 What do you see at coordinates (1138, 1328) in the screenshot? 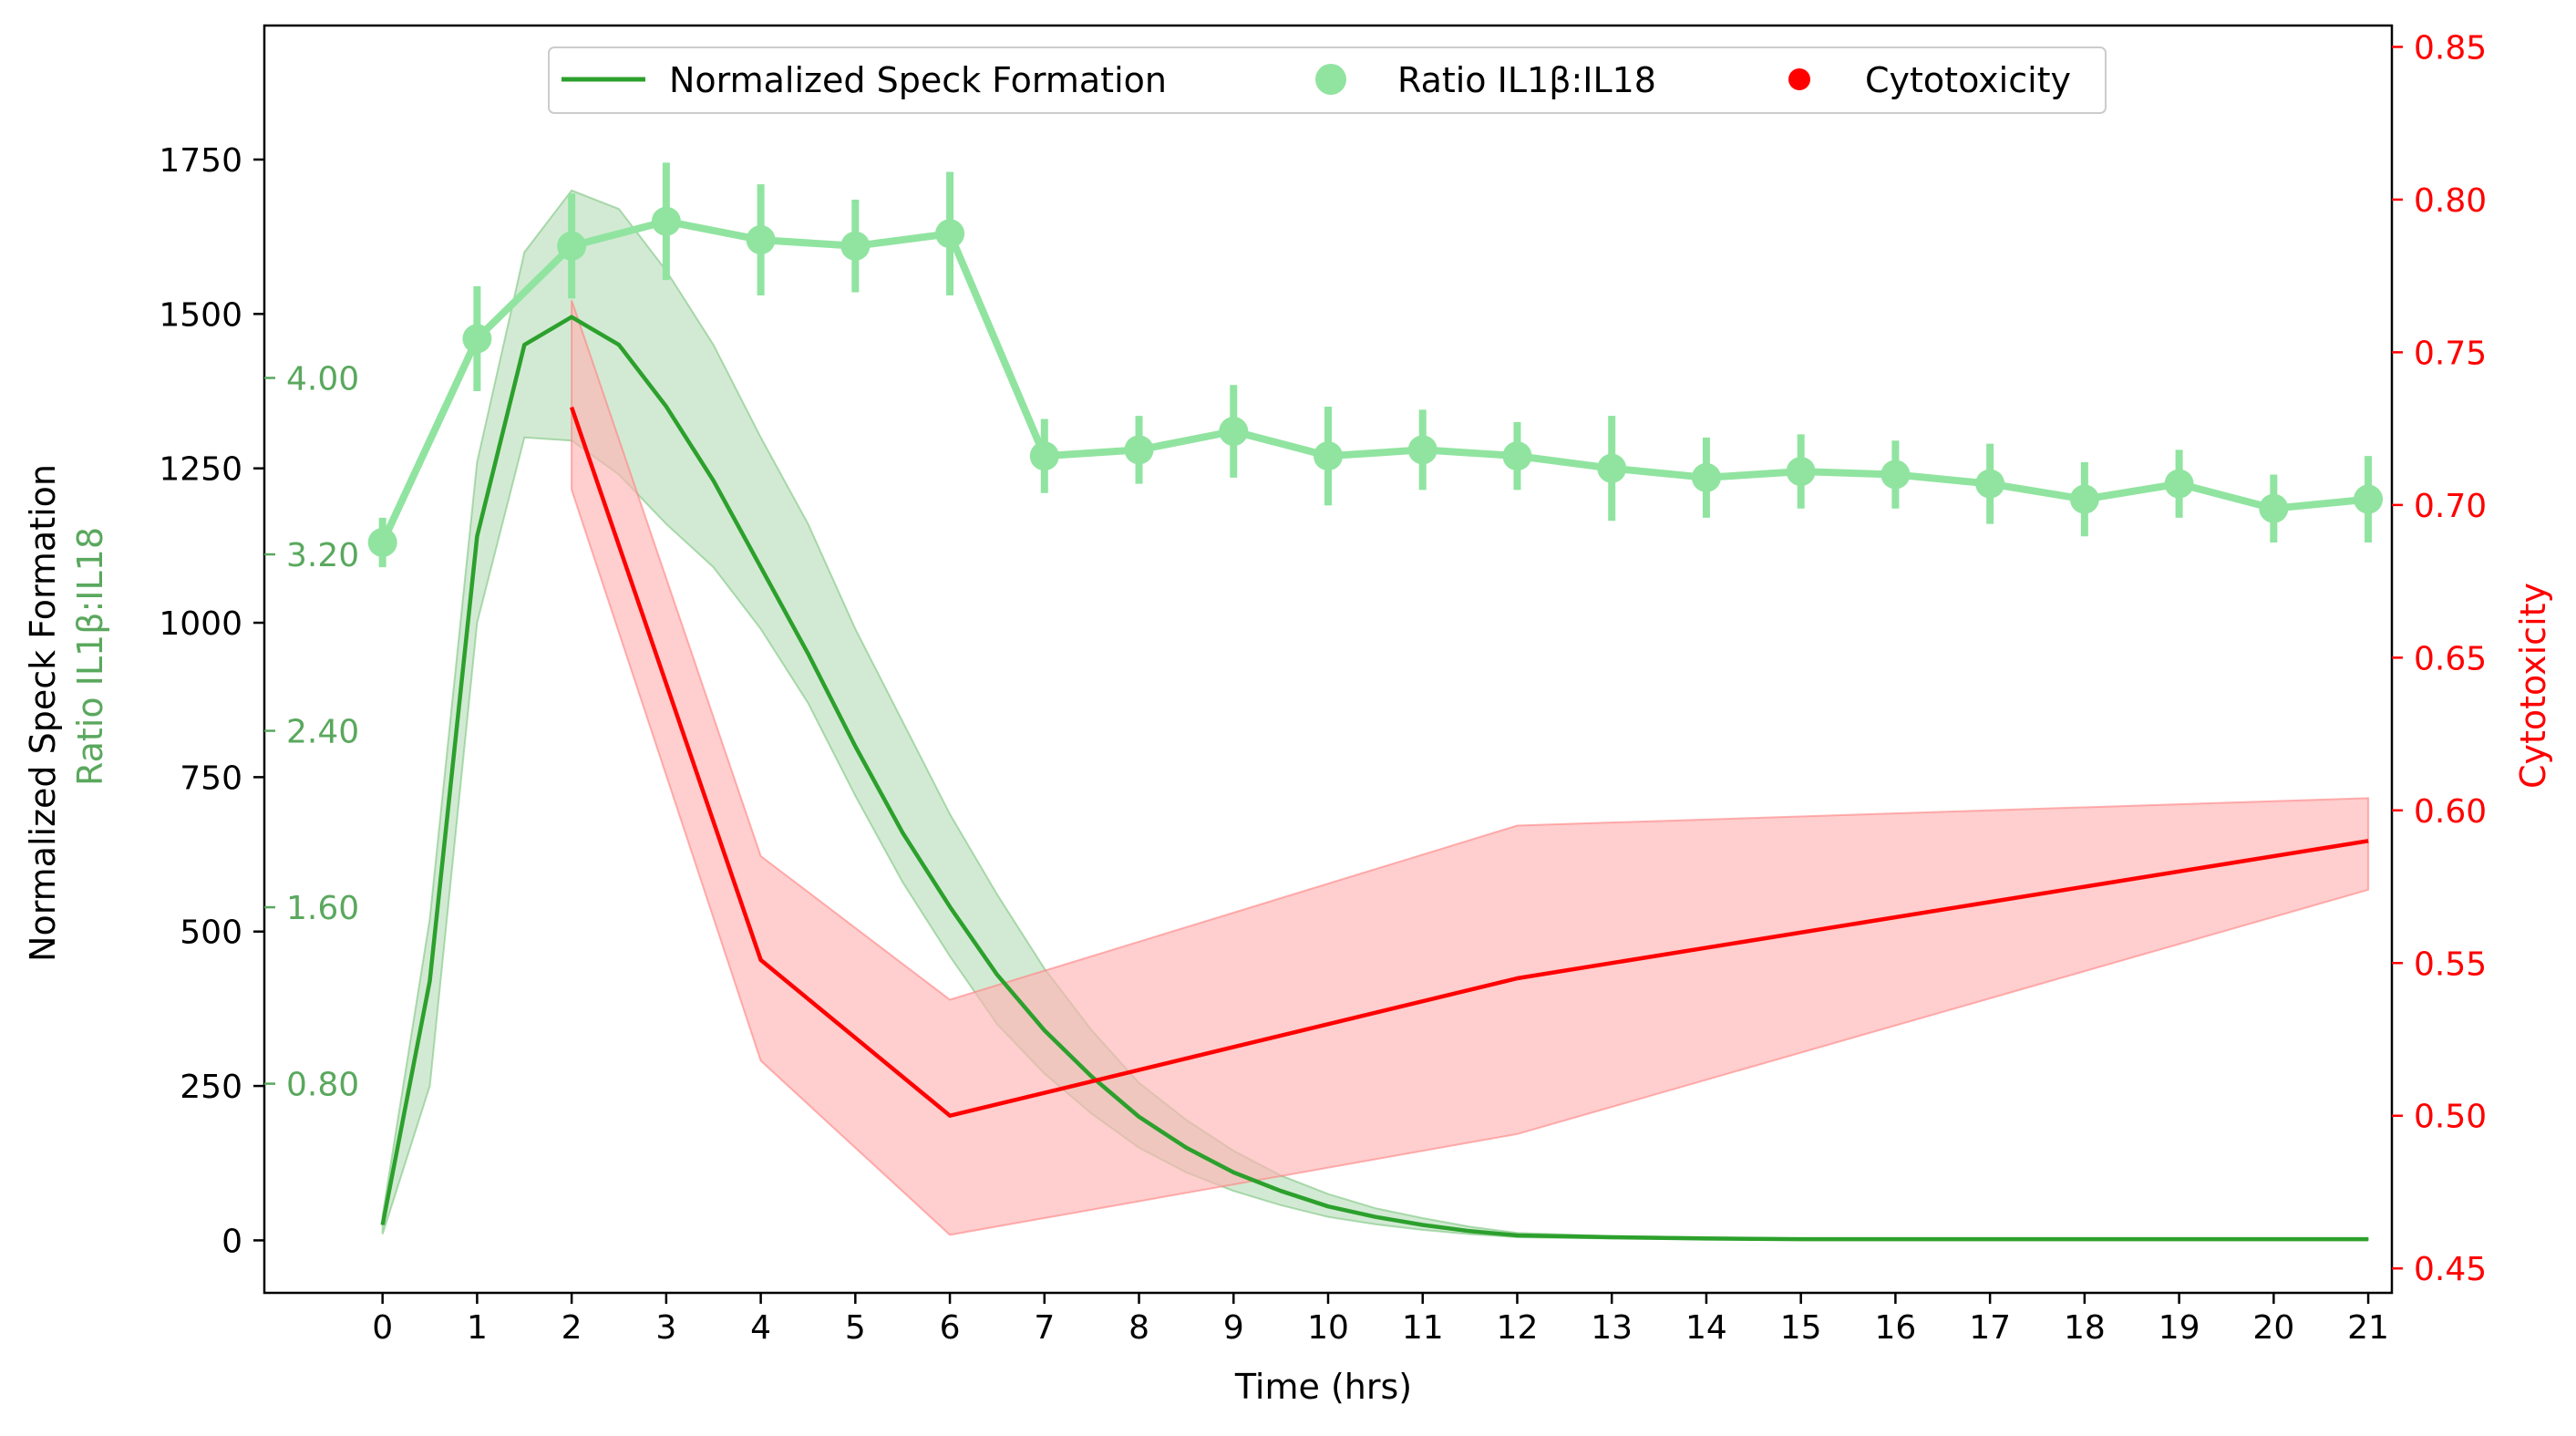
I see `x-tick-label: 8` at bounding box center [1138, 1328].